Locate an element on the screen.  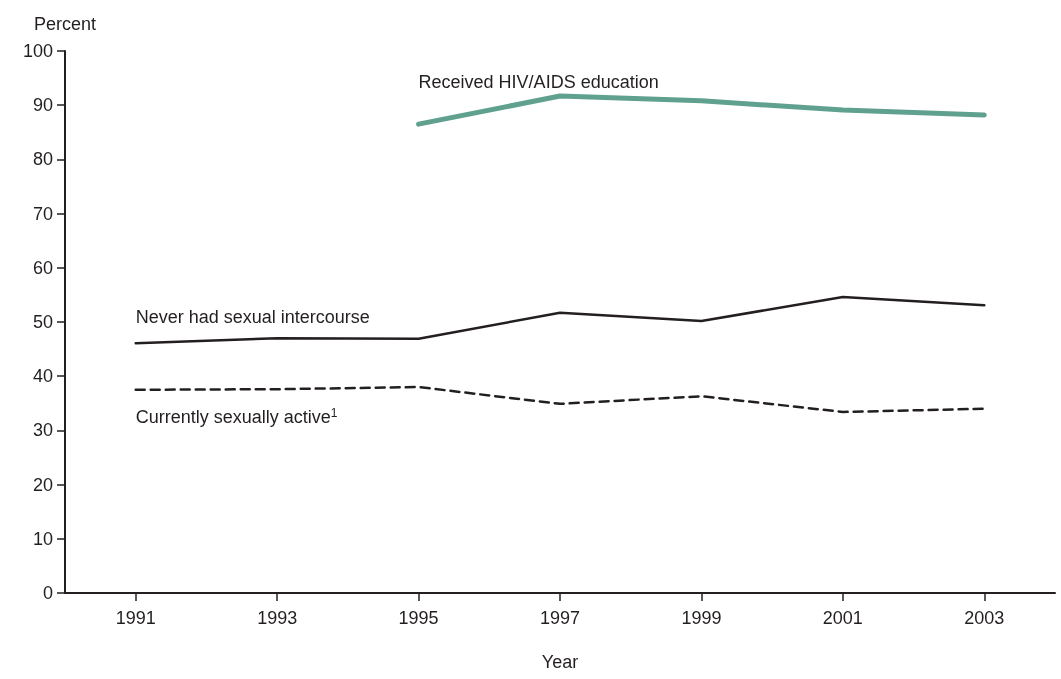
y-axis-title: Percent is located at coordinates (65, 24).